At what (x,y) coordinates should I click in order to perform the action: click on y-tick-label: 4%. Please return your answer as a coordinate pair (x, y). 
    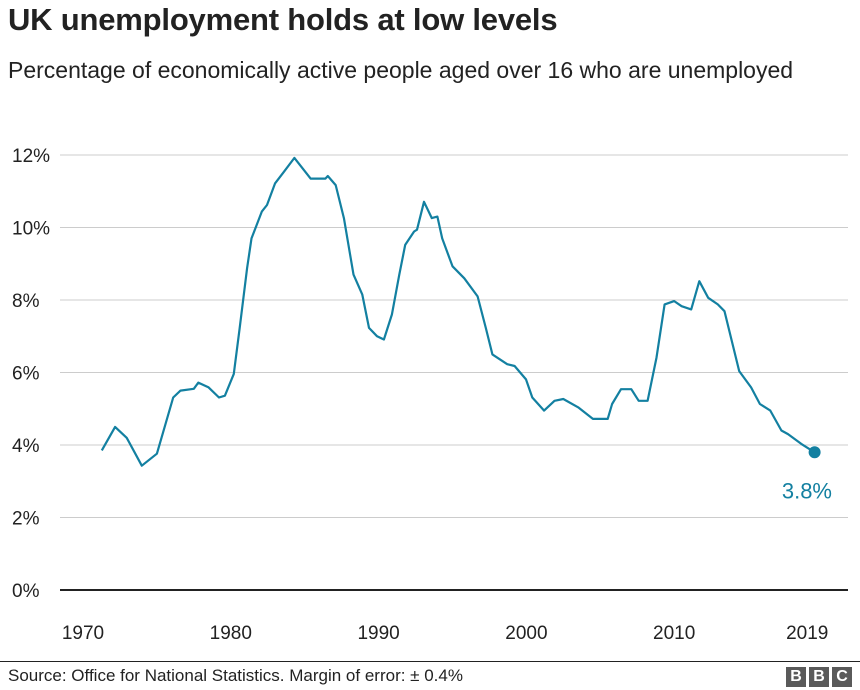
    Looking at the image, I should click on (26, 446).